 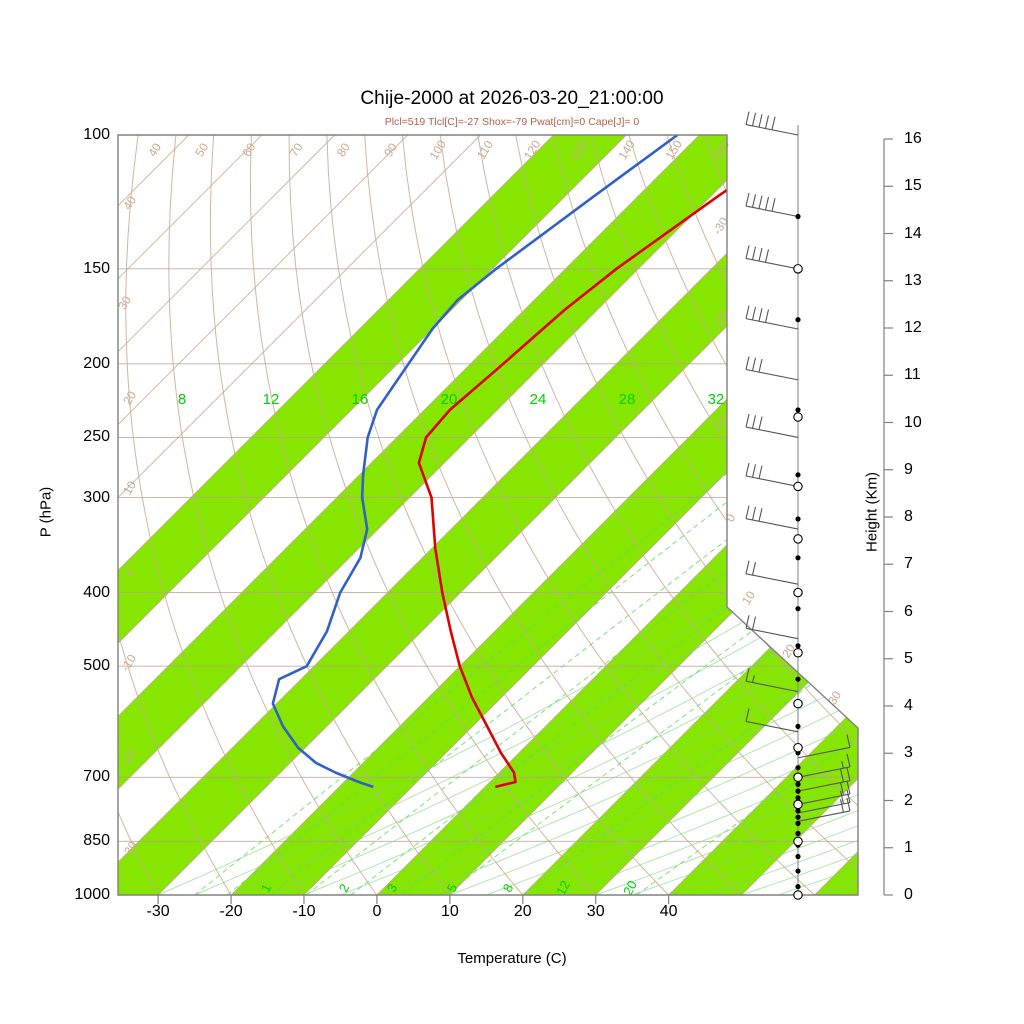 What do you see at coordinates (96, 592) in the screenshot?
I see `pressure-tick: 400` at bounding box center [96, 592].